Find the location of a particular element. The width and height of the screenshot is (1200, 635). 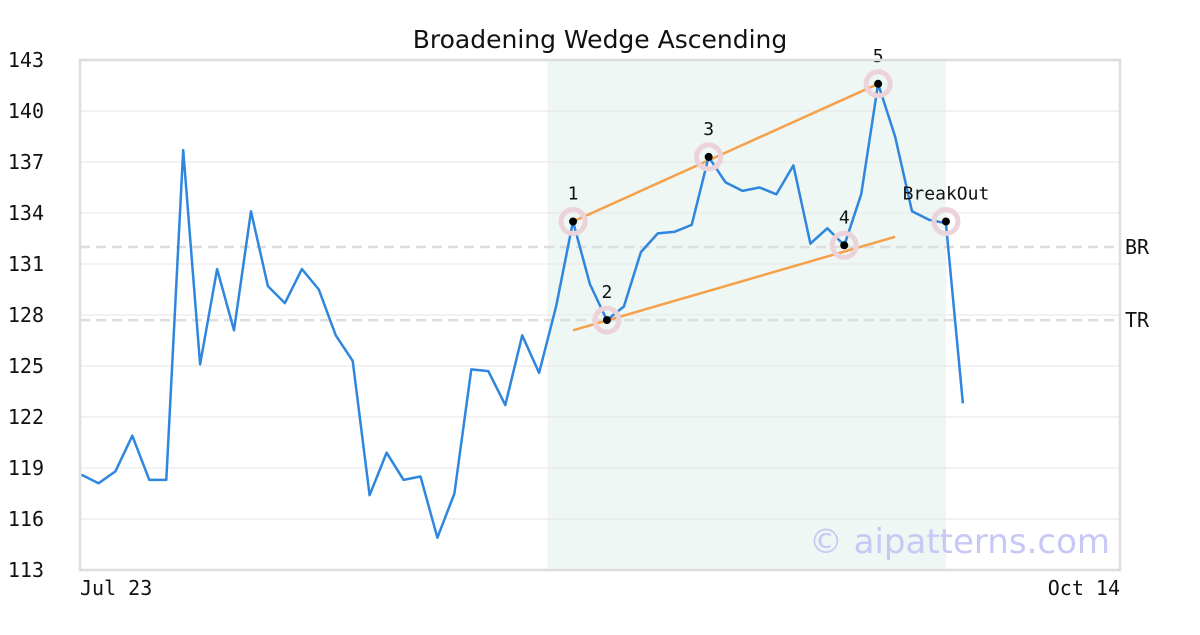

y-tick-label: 131 is located at coordinates (26, 264).